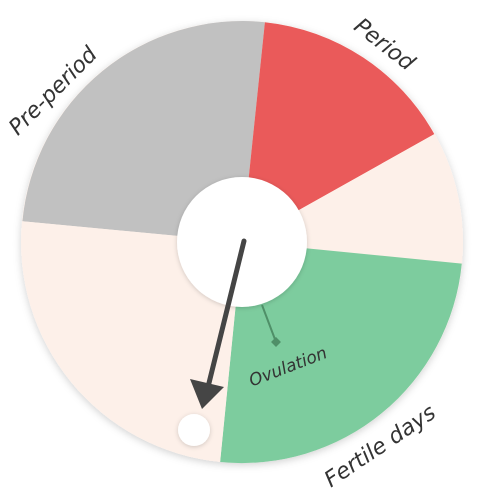 This screenshot has height=494, width=482. What do you see at coordinates (194, 430) in the screenshot?
I see `current-day-marker-icon` at bounding box center [194, 430].